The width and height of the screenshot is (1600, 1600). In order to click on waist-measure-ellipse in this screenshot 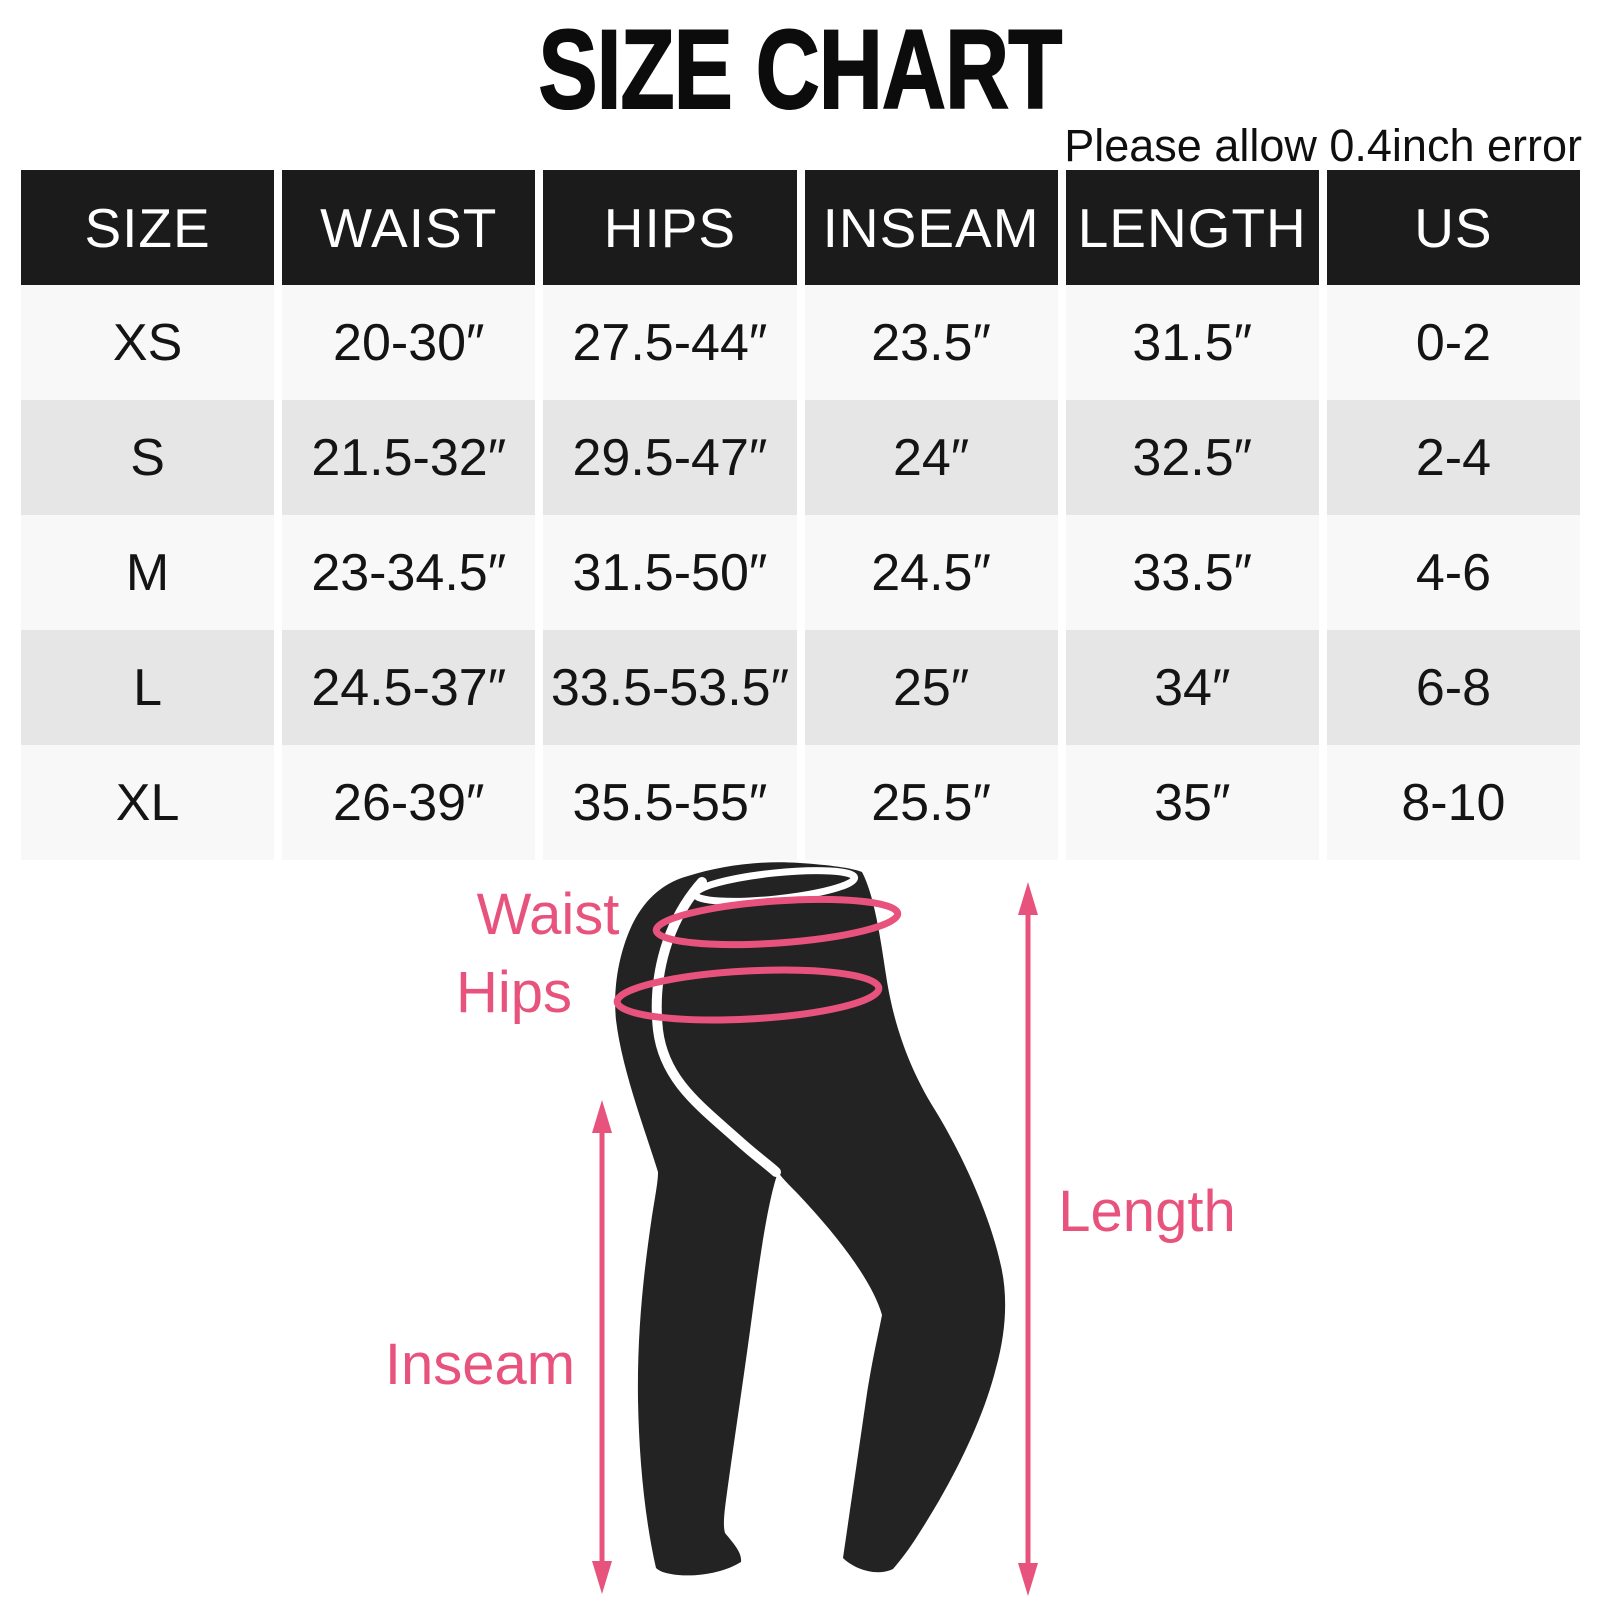, I will do `click(777, 922)`.